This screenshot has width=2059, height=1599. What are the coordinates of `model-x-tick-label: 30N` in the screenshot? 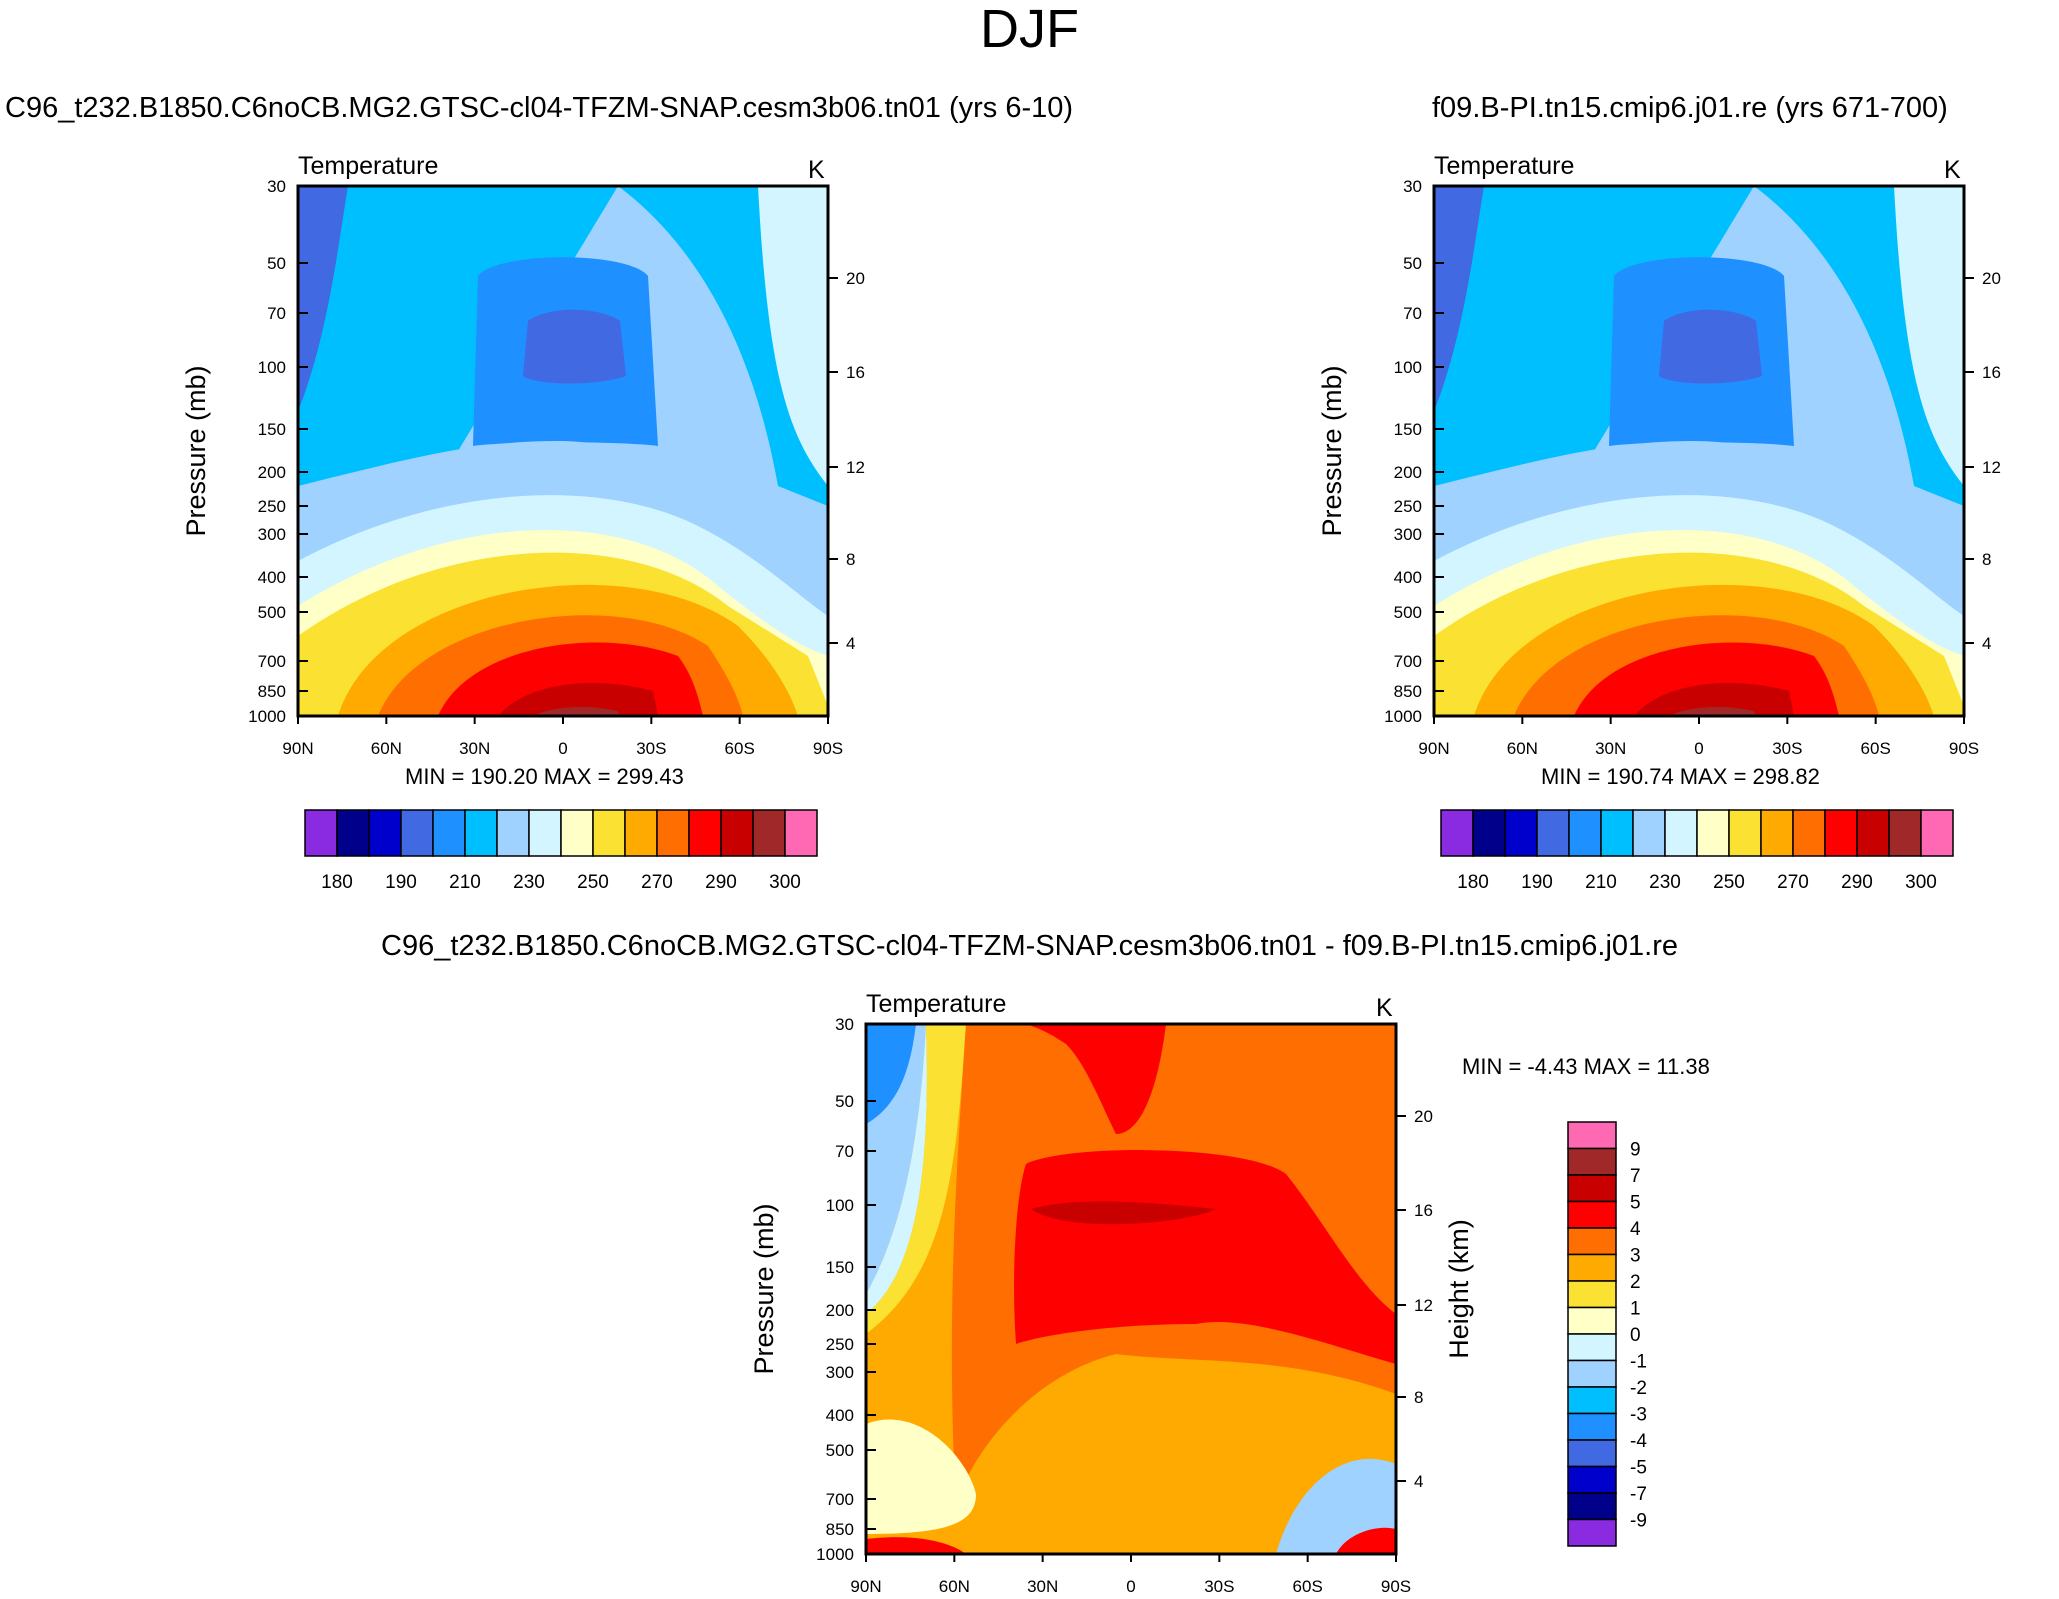 It's located at (474, 748).